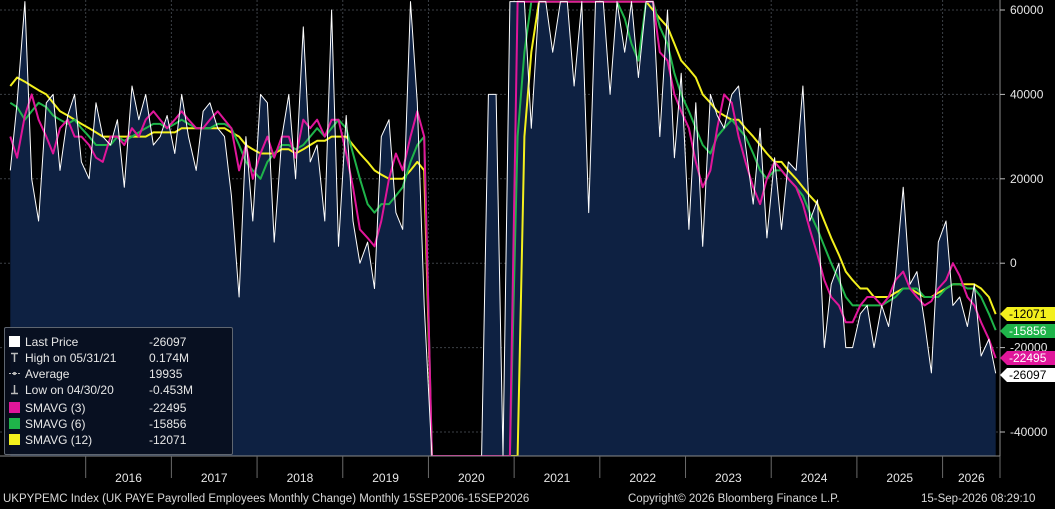 The width and height of the screenshot is (1055, 509). I want to click on last-value-tag-label: -22495, so click(1028, 358).